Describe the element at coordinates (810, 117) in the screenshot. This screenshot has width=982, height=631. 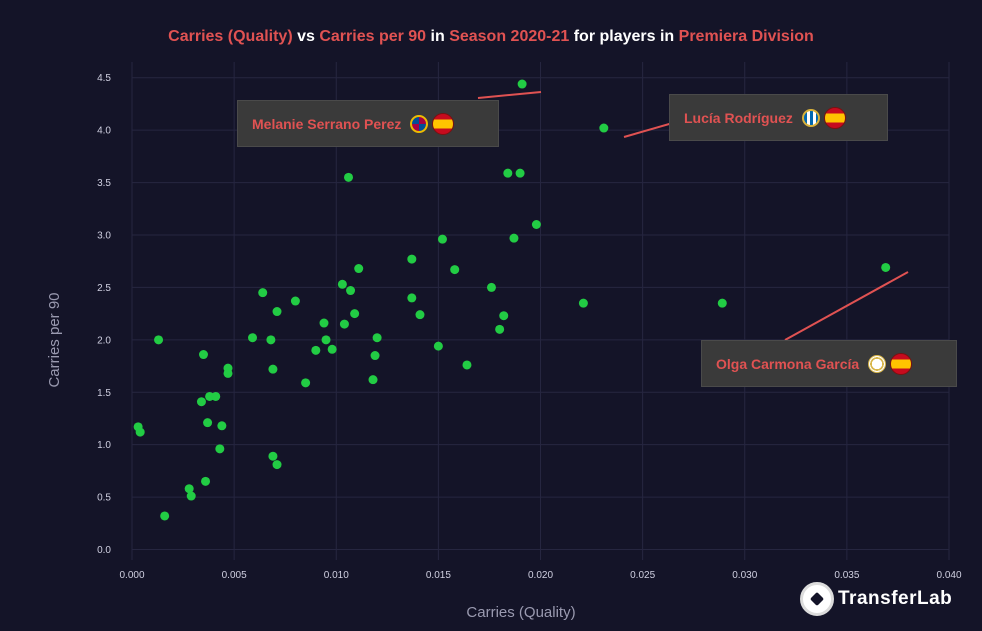
I see `real-sociedad-crest-icon` at that location.